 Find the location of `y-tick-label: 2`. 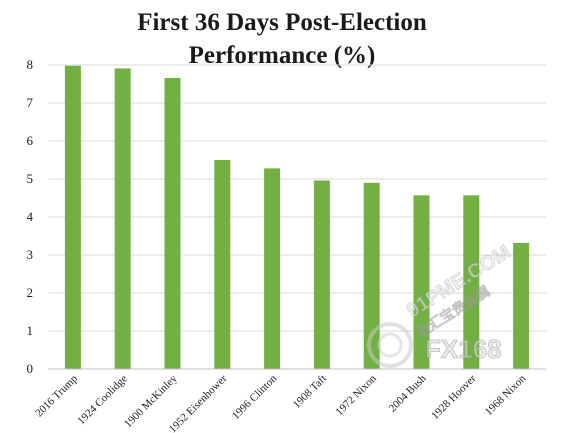

y-tick-label: 2 is located at coordinates (30, 292).